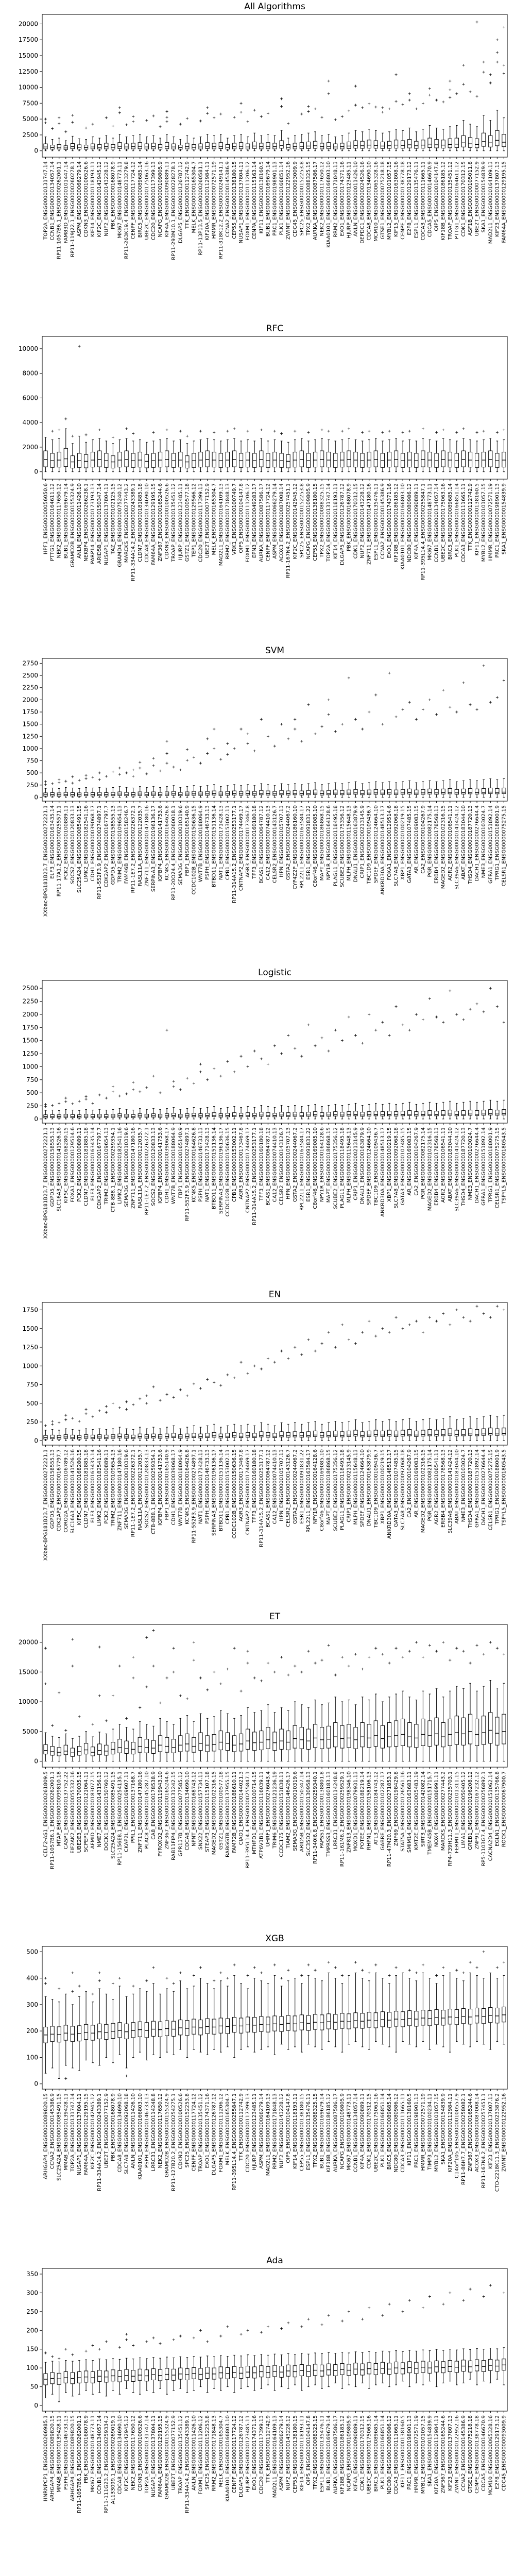  Describe the element at coordinates (93, 1164) in the screenshot. I see `x-tick-label: ELF3_ENSG00000163435.14` at that location.